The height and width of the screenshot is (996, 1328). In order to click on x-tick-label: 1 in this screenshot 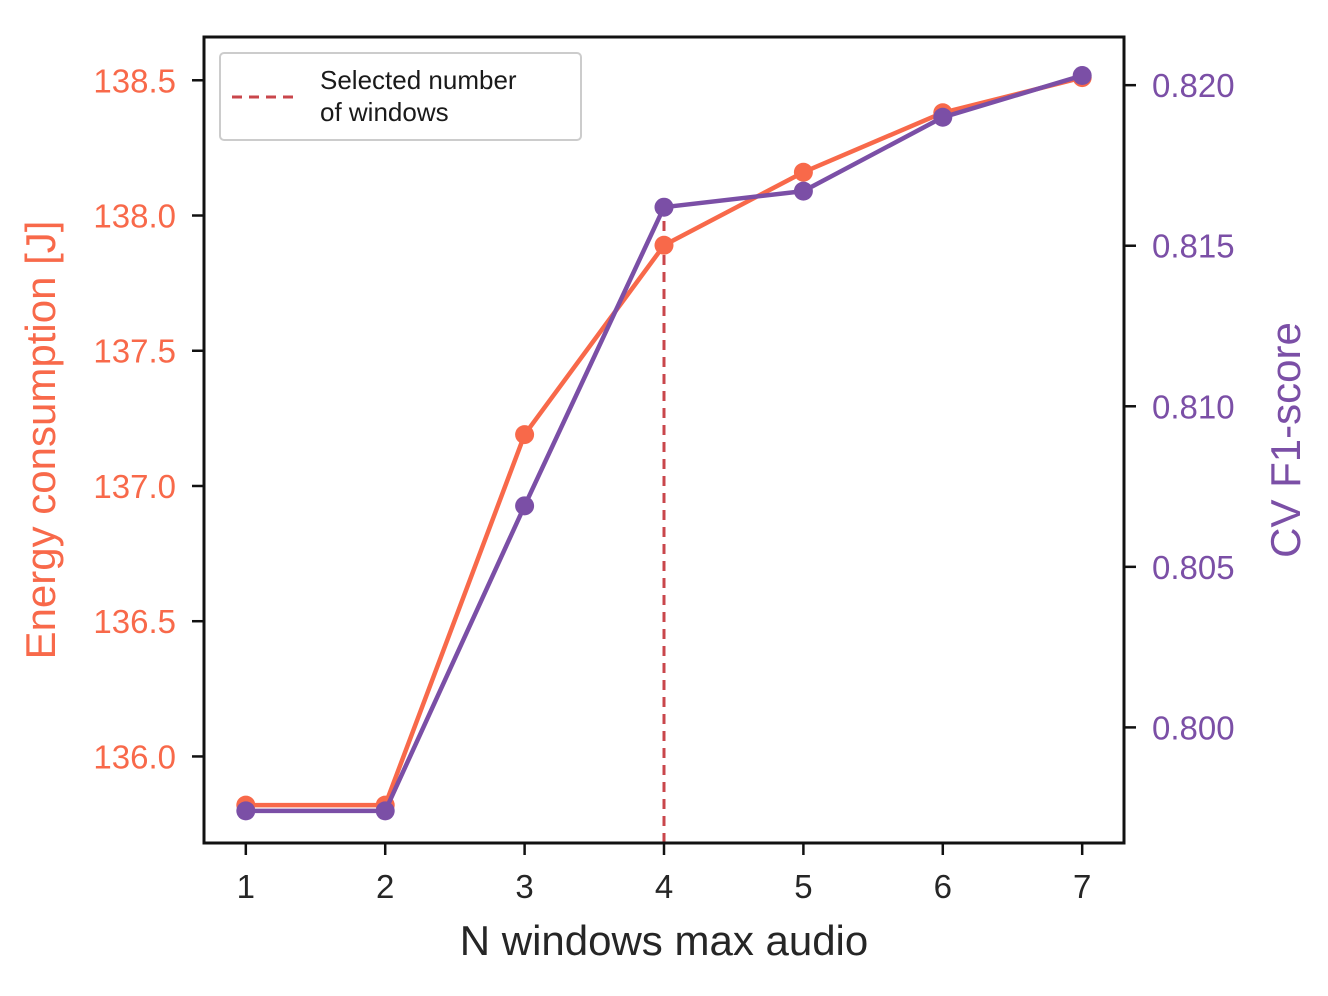, I will do `click(246, 886)`.